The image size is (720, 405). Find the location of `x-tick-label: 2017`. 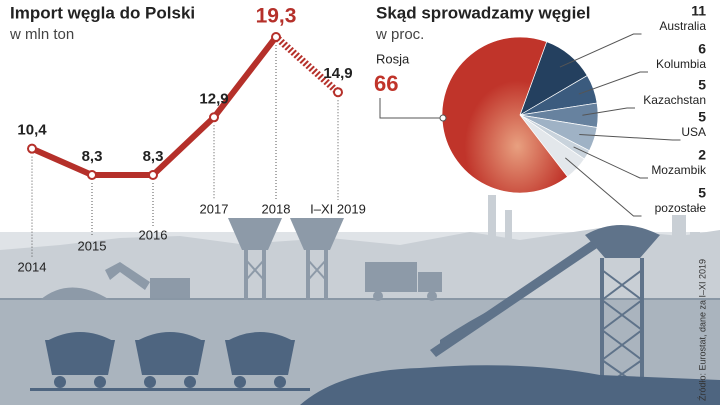

x-tick-label: 2017 is located at coordinates (214, 208).